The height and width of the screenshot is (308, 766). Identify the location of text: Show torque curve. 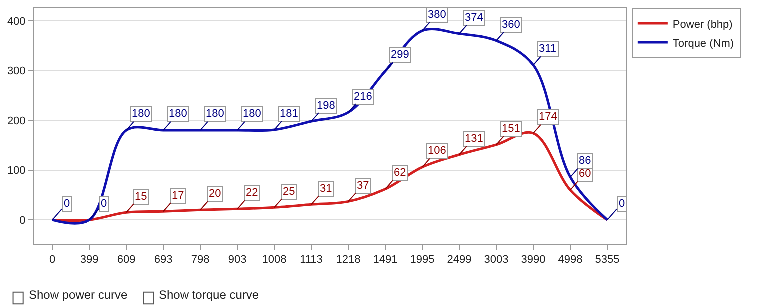
(209, 295).